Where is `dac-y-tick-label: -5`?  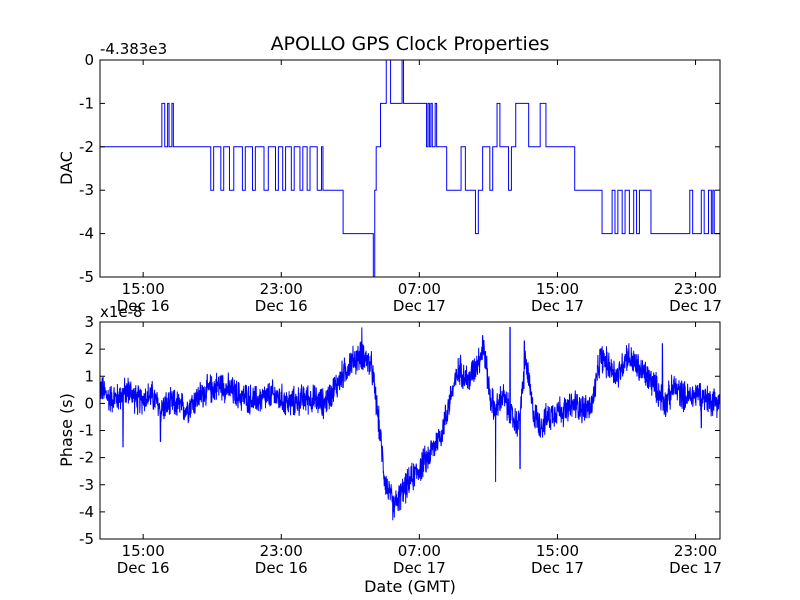
dac-y-tick-label: -5 is located at coordinates (86, 277).